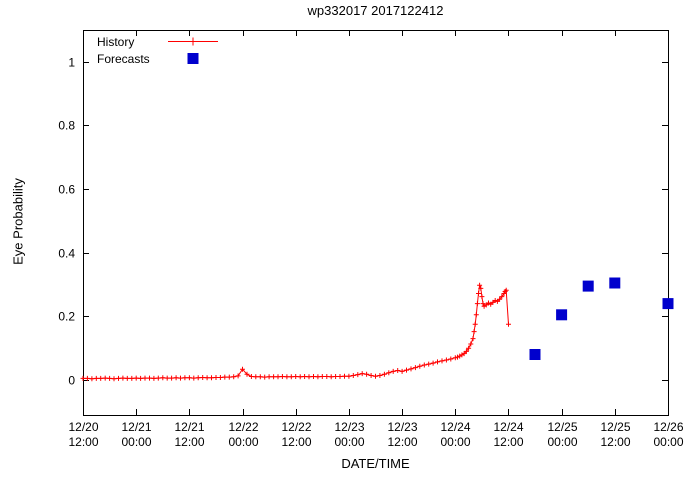 Image resolution: width=690 pixels, height=482 pixels. I want to click on legend-item-history: History, so click(158, 41).